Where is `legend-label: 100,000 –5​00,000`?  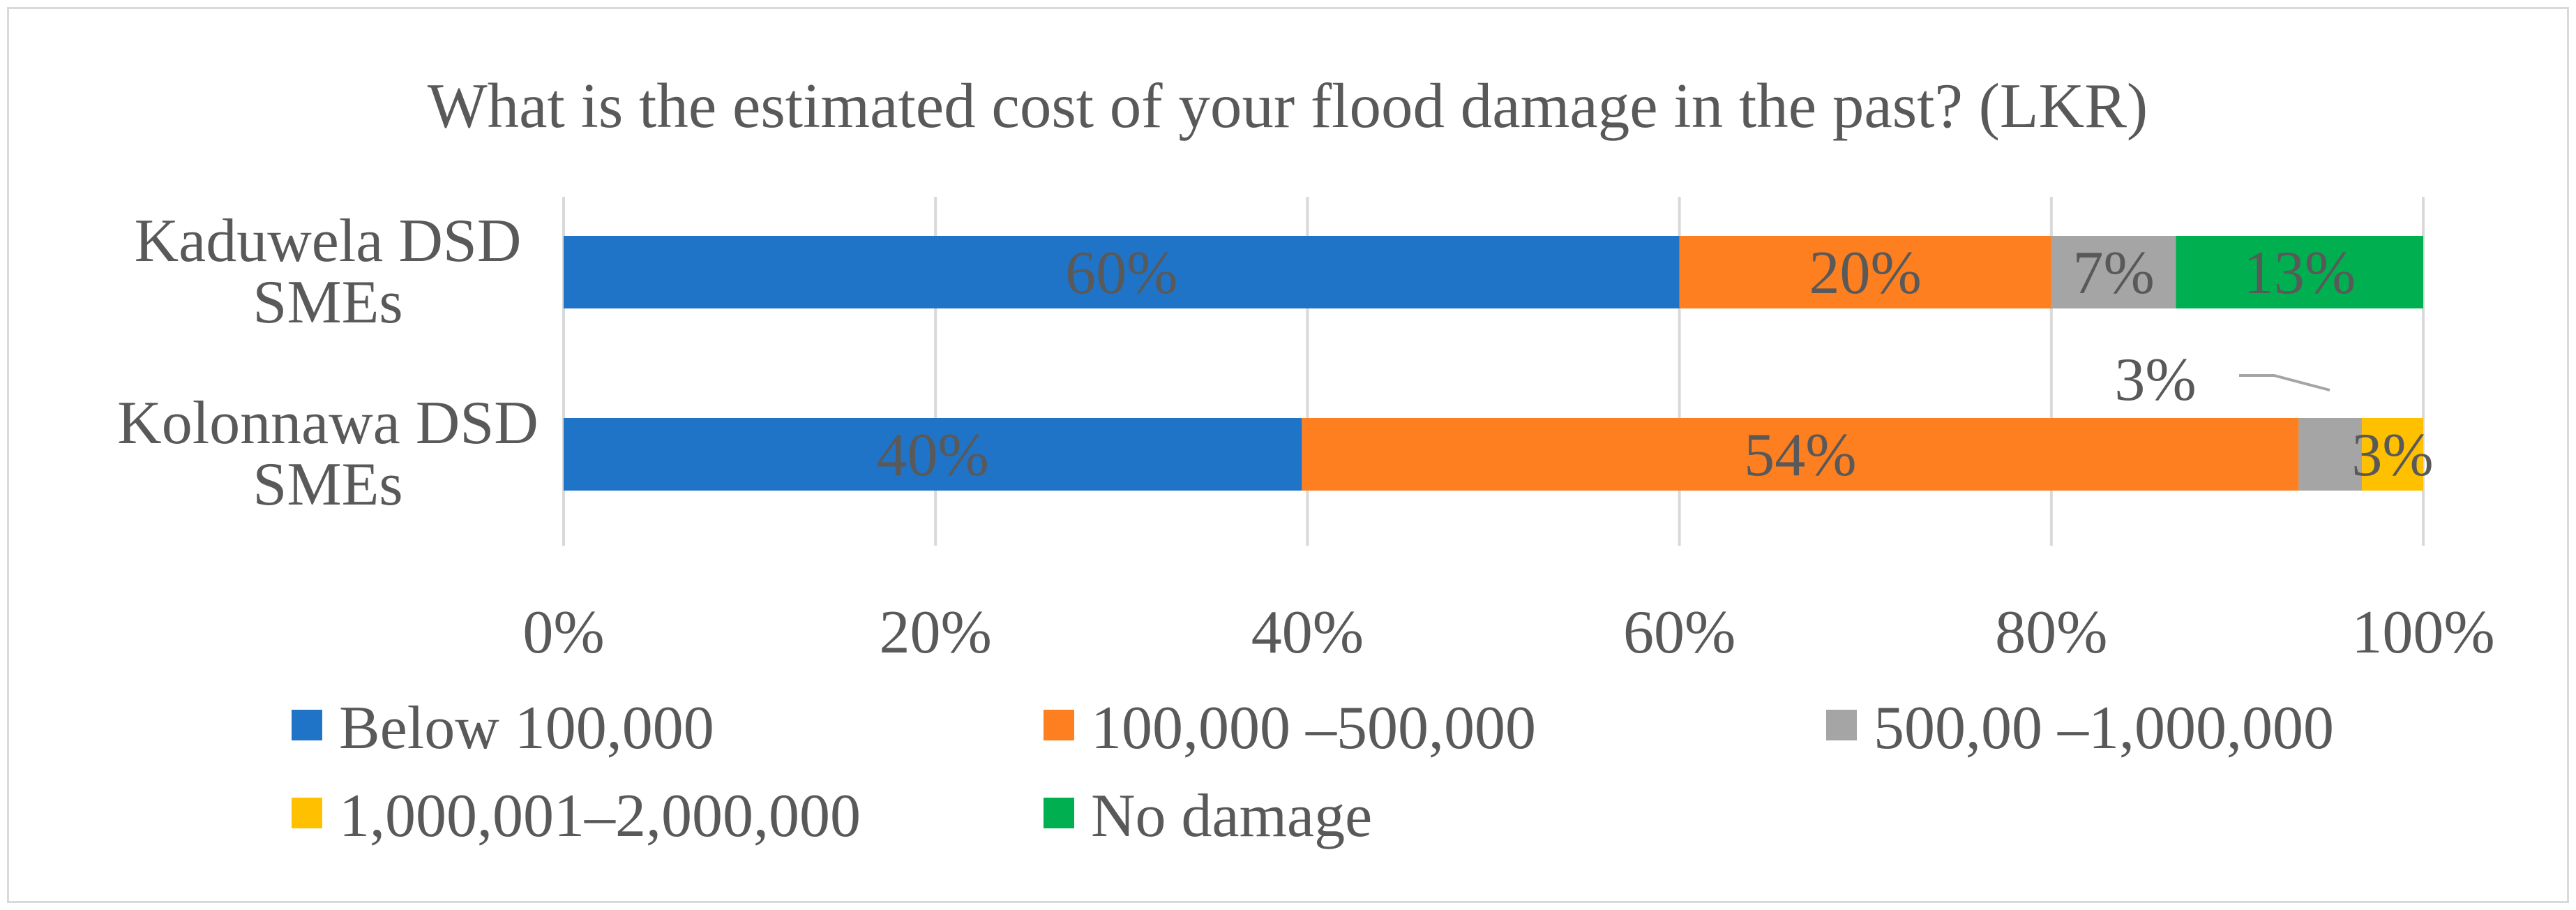
legend-label: 100,000 –5​00,000 is located at coordinates (1313, 728).